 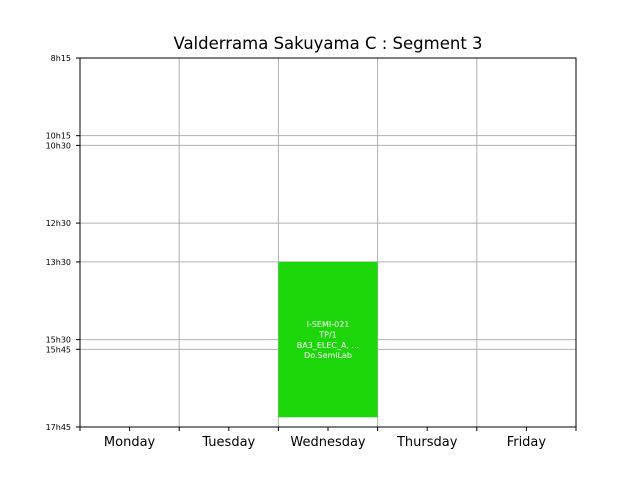 I want to click on x-tick-label: Thursday, so click(x=427, y=442).